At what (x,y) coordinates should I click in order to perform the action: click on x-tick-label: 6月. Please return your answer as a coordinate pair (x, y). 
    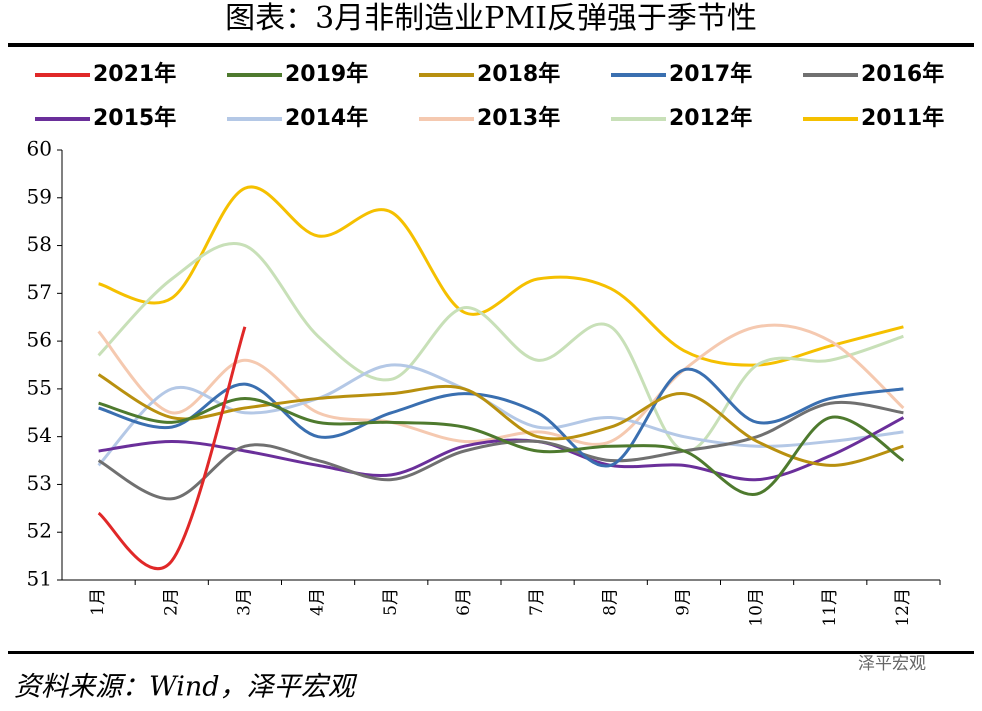
    Looking at the image, I should click on (464, 602).